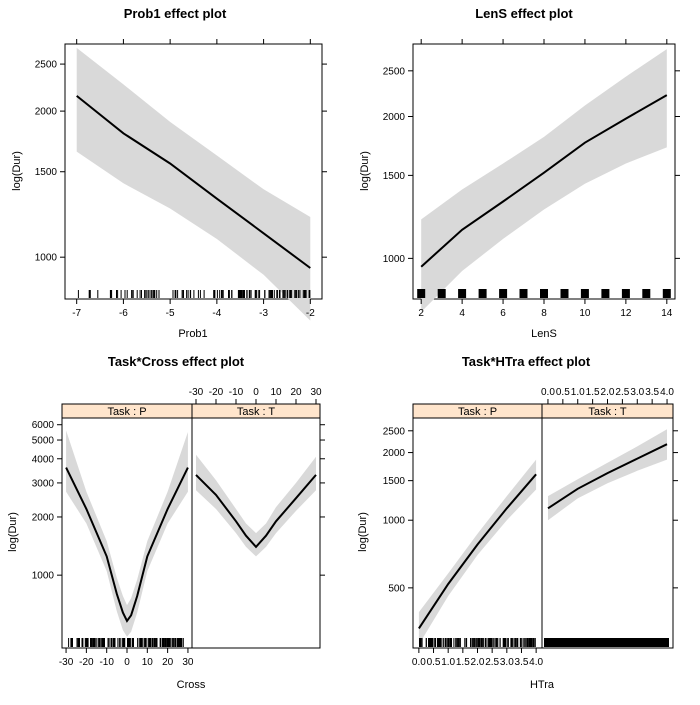  Describe the element at coordinates (394, 71) in the screenshot. I see `lens-y-tick-label: 2500` at that location.